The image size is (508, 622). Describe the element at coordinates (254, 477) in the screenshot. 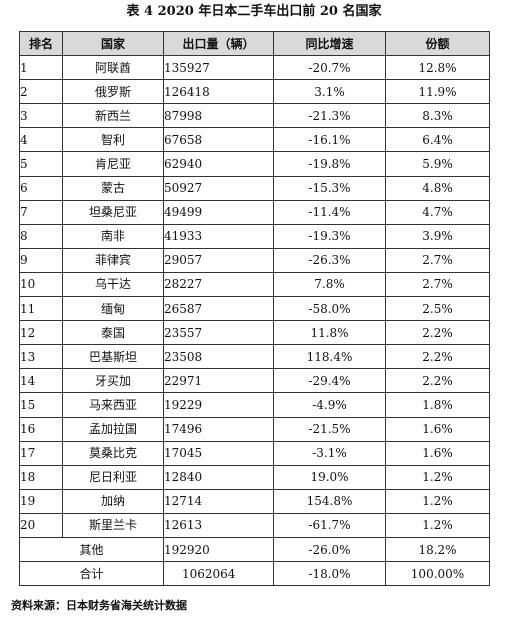

I see `table-row: 18 尼日利亚 12840 19.0% 1.2%` at that location.